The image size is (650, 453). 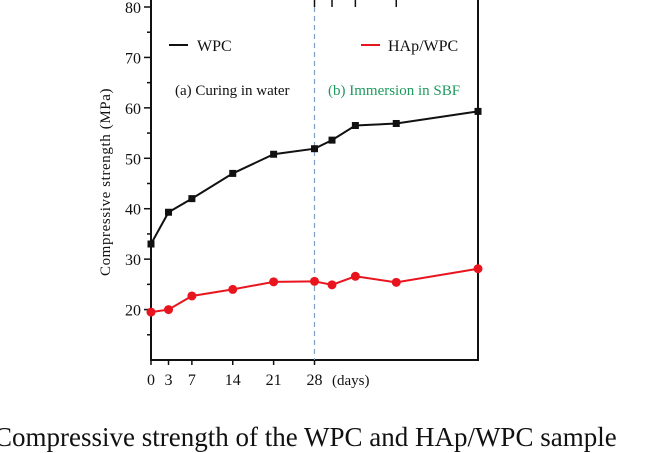 I want to click on y-tick-label: 70, so click(x=133, y=58).